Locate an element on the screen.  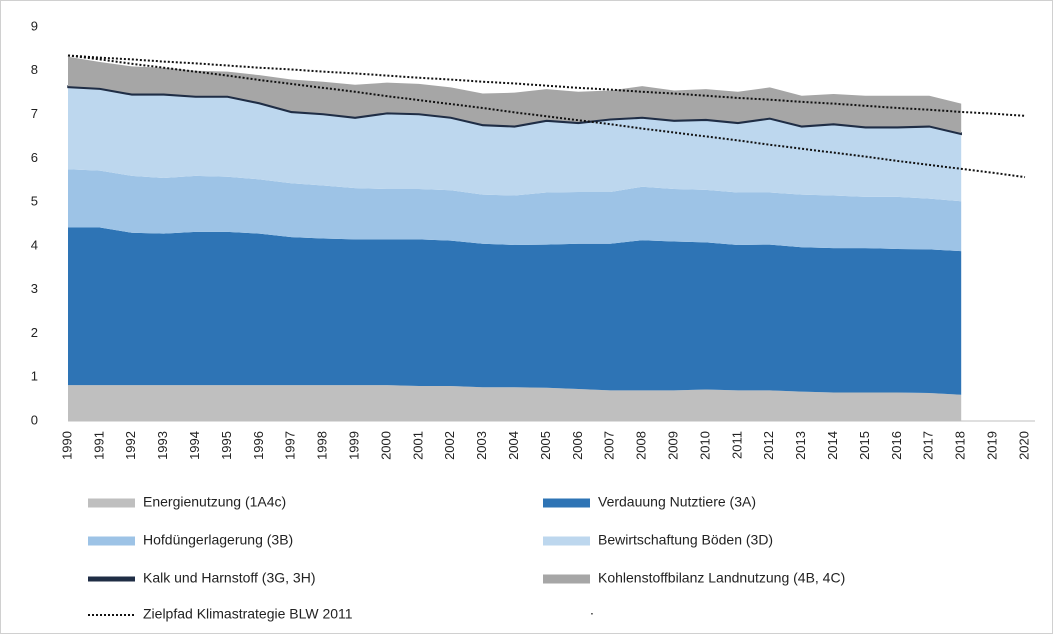
legend-label: Energienutzung (1A4c) is located at coordinates (214, 502).